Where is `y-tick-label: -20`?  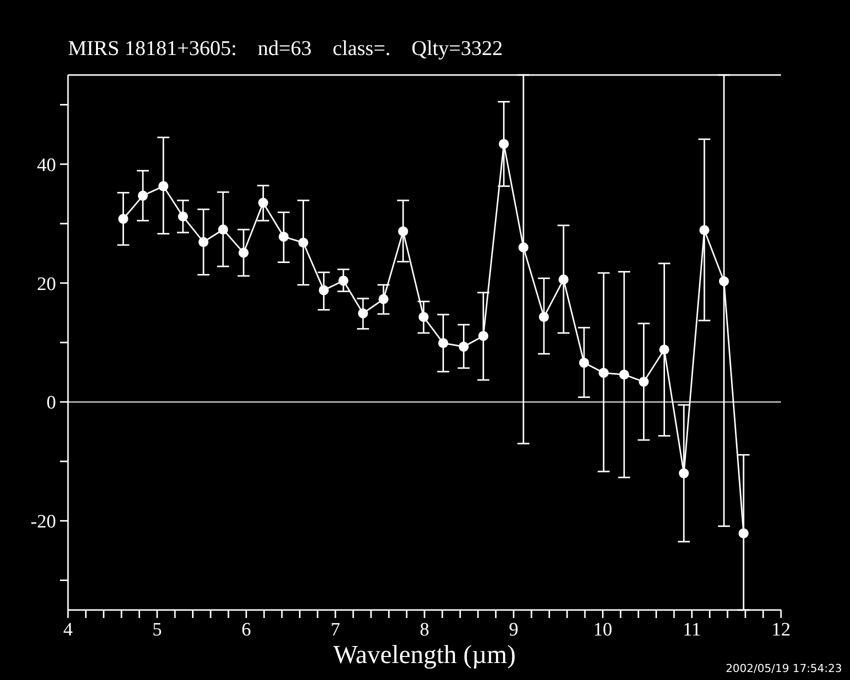 y-tick-label: -20 is located at coordinates (43, 522).